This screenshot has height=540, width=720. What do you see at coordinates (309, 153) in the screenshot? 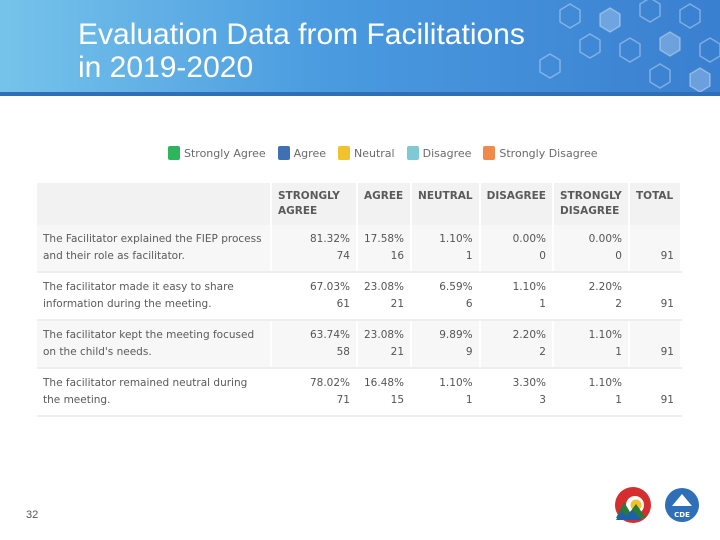
I see `legend-label: Agree` at bounding box center [309, 153].